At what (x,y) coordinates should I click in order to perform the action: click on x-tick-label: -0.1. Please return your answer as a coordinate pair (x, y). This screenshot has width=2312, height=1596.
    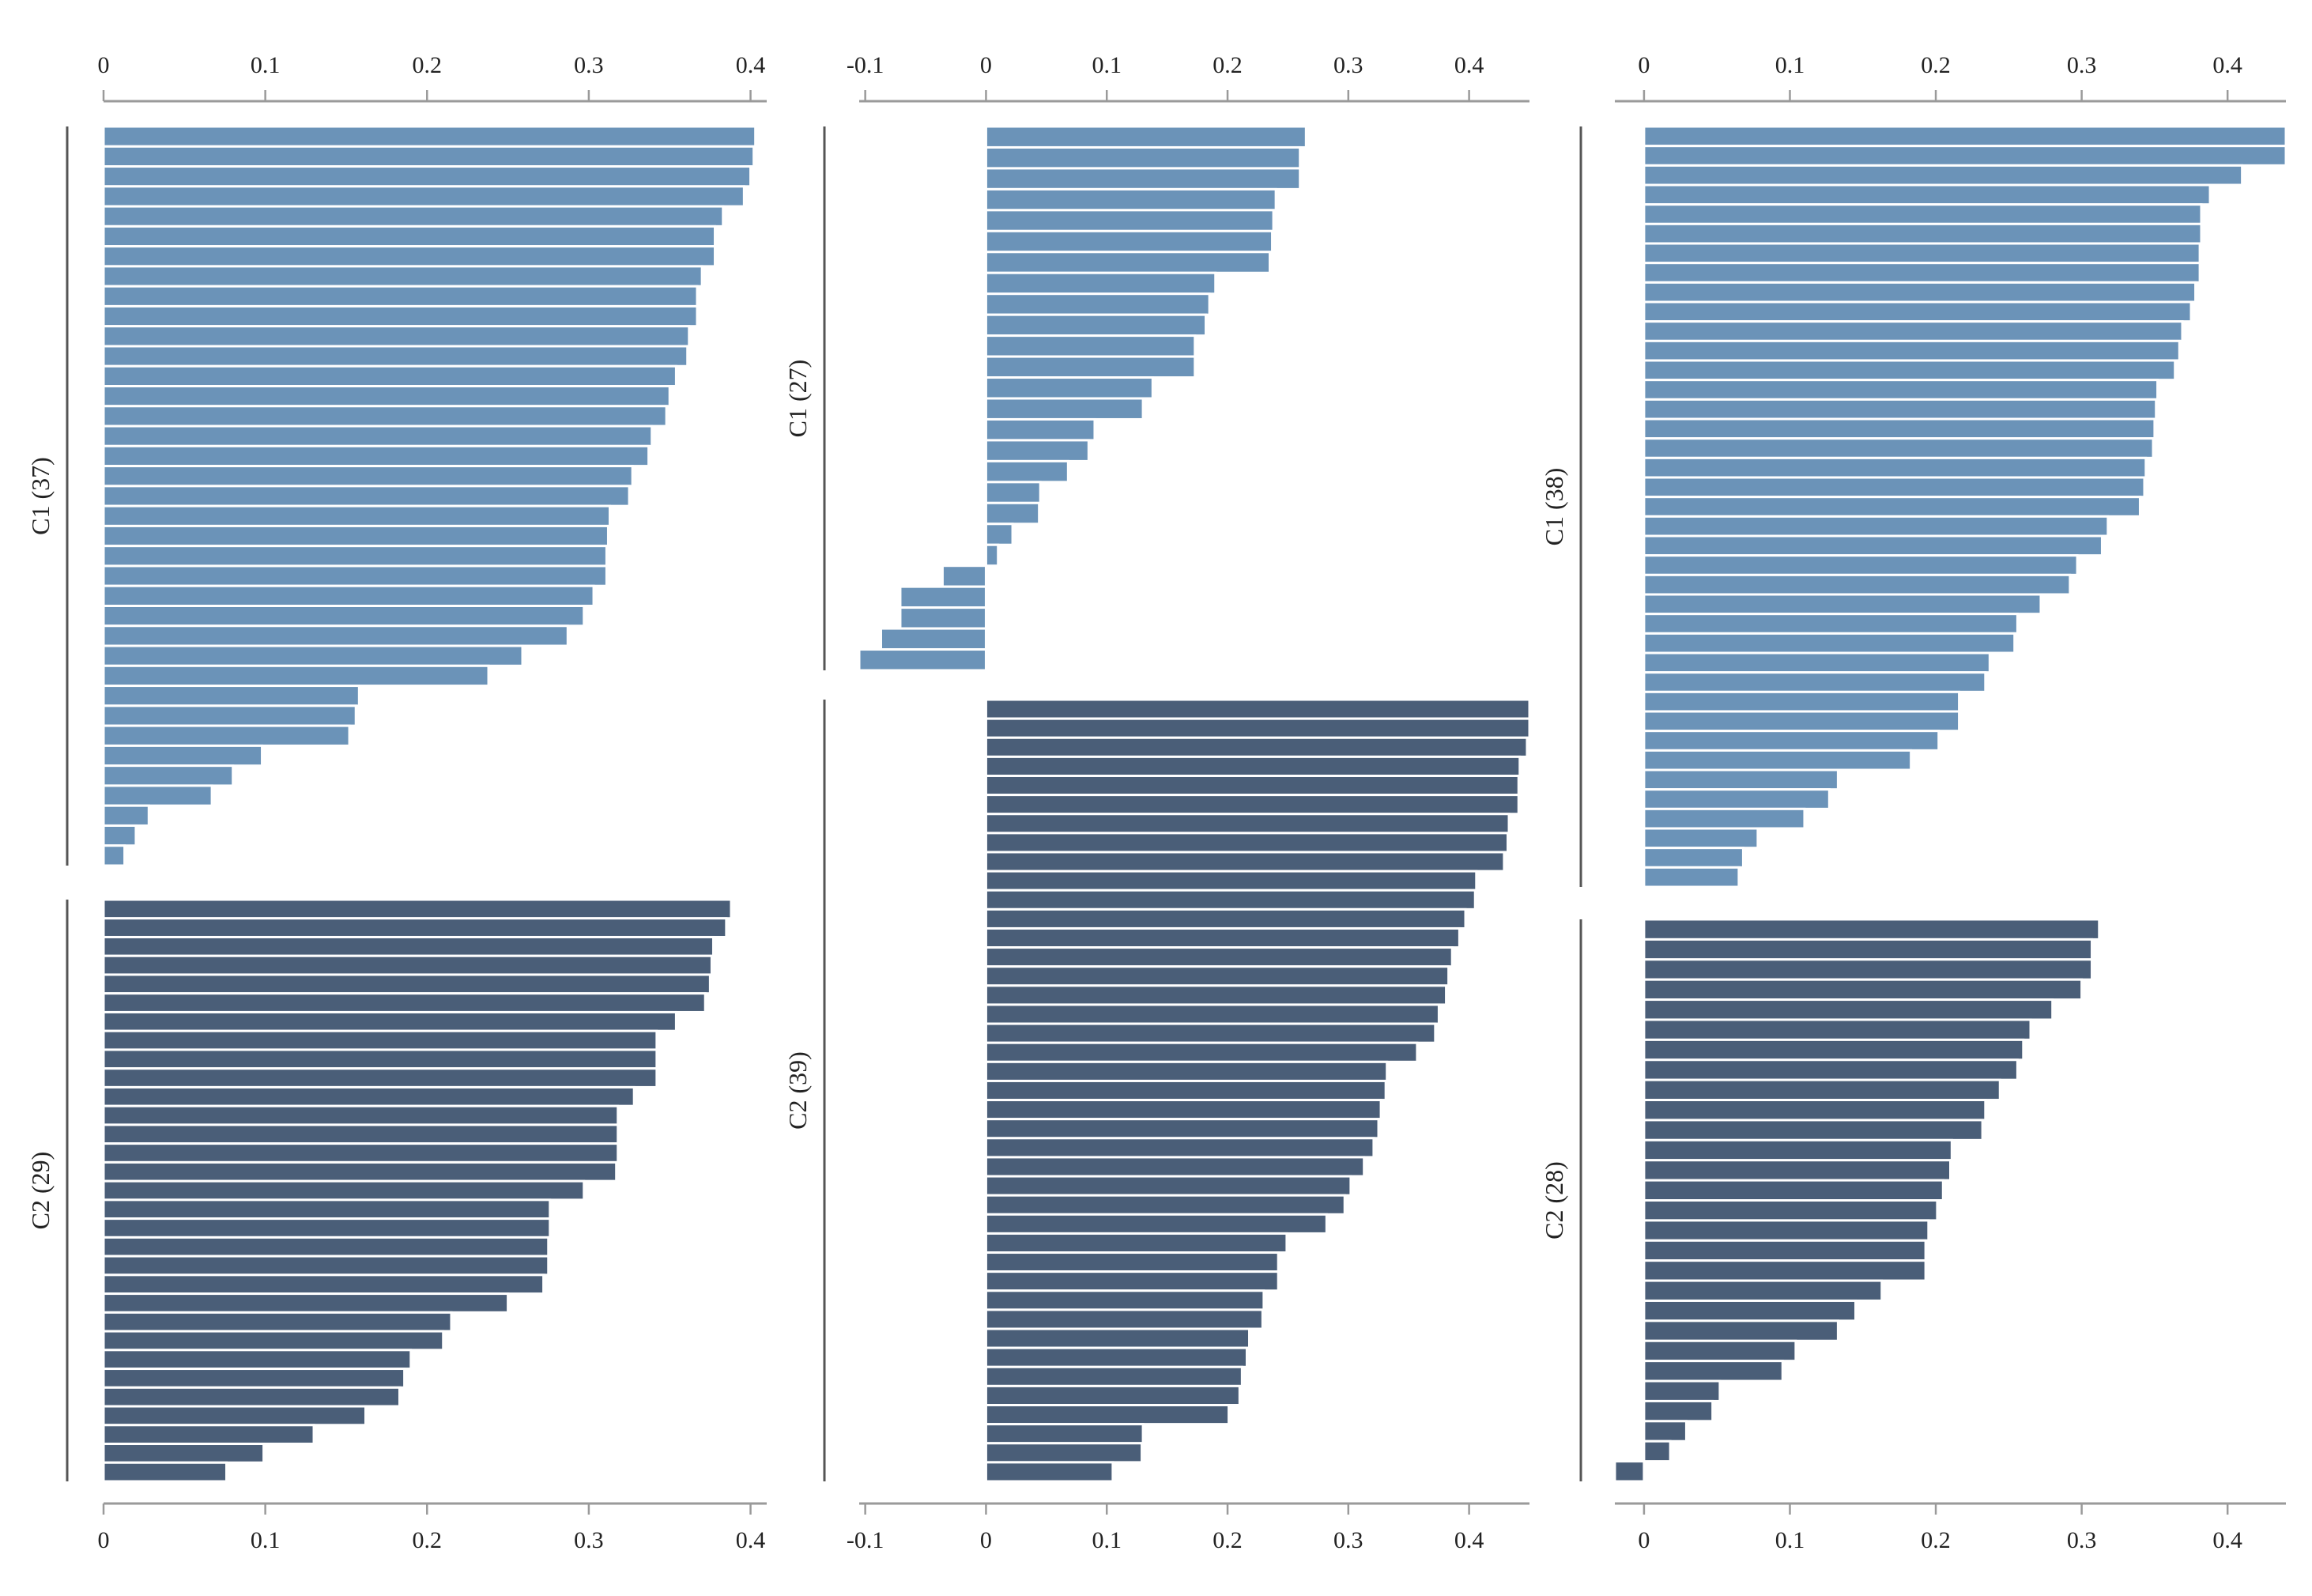
    Looking at the image, I should click on (865, 65).